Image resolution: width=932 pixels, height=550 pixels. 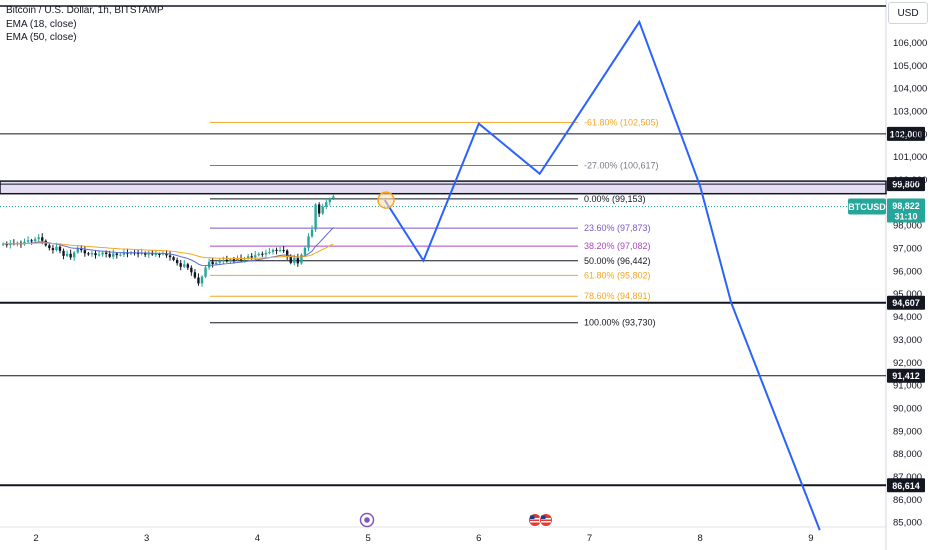 I want to click on price-axis-tick: 100,000, so click(x=910, y=180).